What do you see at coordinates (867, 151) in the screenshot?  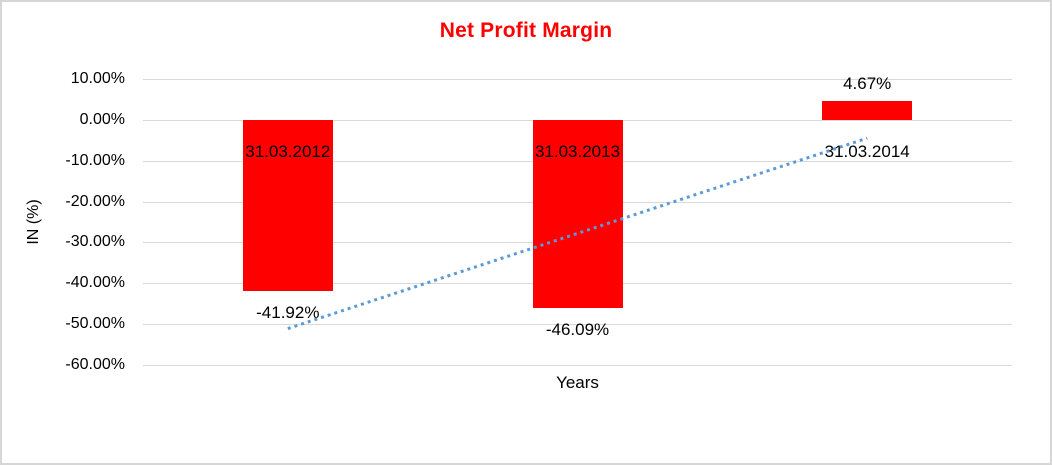 I see `category-label: 31.03.2014` at bounding box center [867, 151].